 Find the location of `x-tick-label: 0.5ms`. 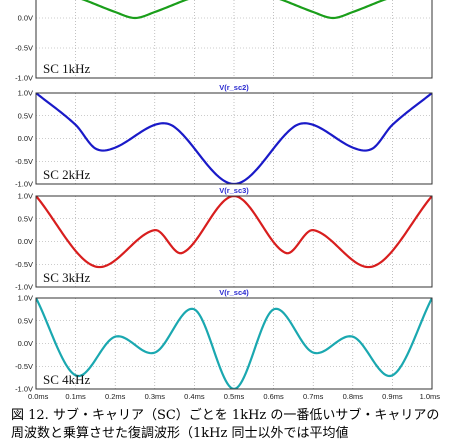

x-tick-label: 0.5ms is located at coordinates (234, 396).